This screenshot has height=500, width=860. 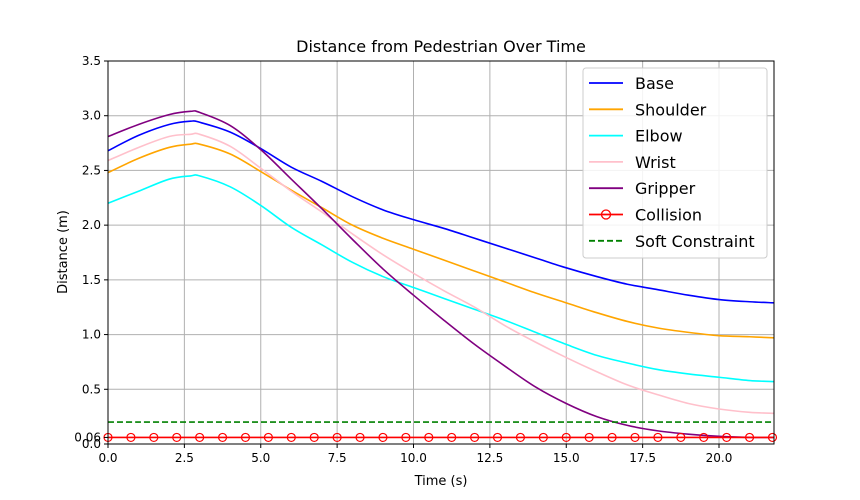 What do you see at coordinates (655, 162) in the screenshot?
I see `legend-label-wrist: Wrist` at bounding box center [655, 162].